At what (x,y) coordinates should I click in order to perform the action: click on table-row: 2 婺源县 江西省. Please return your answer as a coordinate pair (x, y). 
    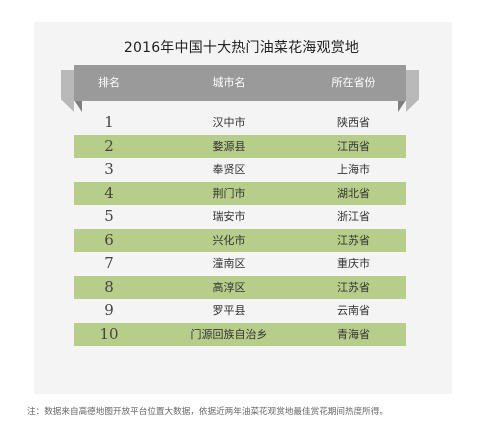
    Looking at the image, I should click on (240, 146).